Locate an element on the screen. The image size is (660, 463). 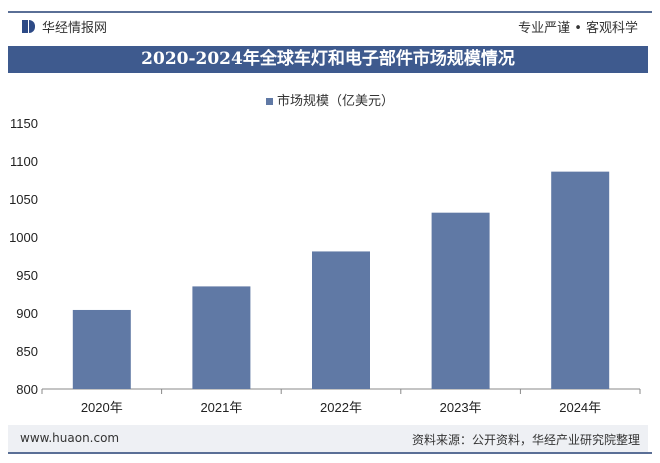
website-url: www.huaon.com is located at coordinates (70, 438).